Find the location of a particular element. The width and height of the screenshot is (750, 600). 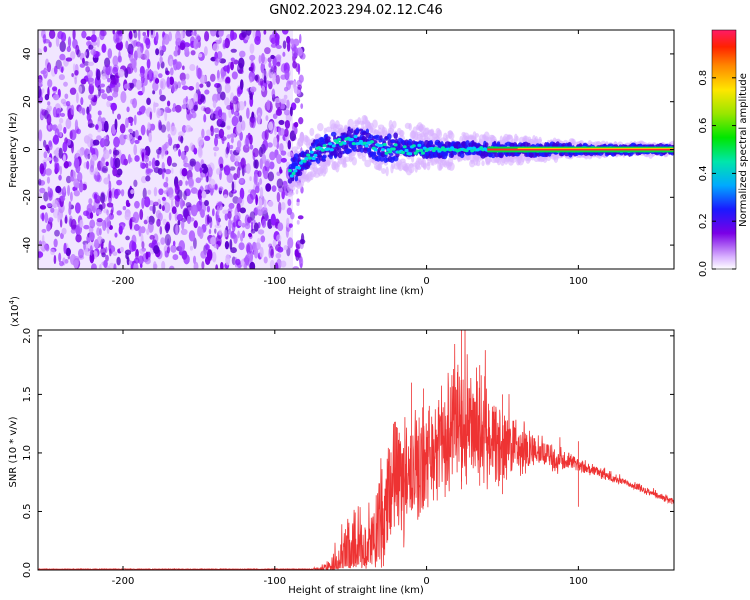

colorbar-gradient is located at coordinates (724, 149).